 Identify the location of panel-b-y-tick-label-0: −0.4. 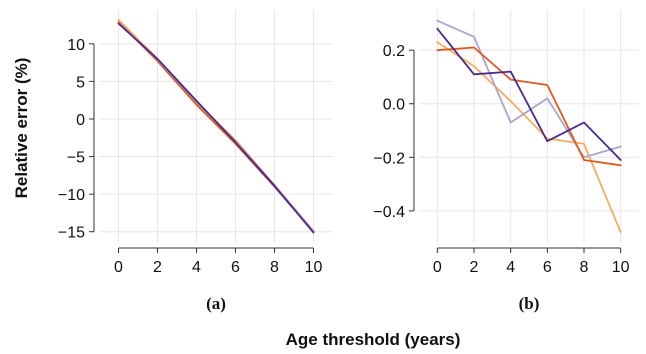
(389, 212).